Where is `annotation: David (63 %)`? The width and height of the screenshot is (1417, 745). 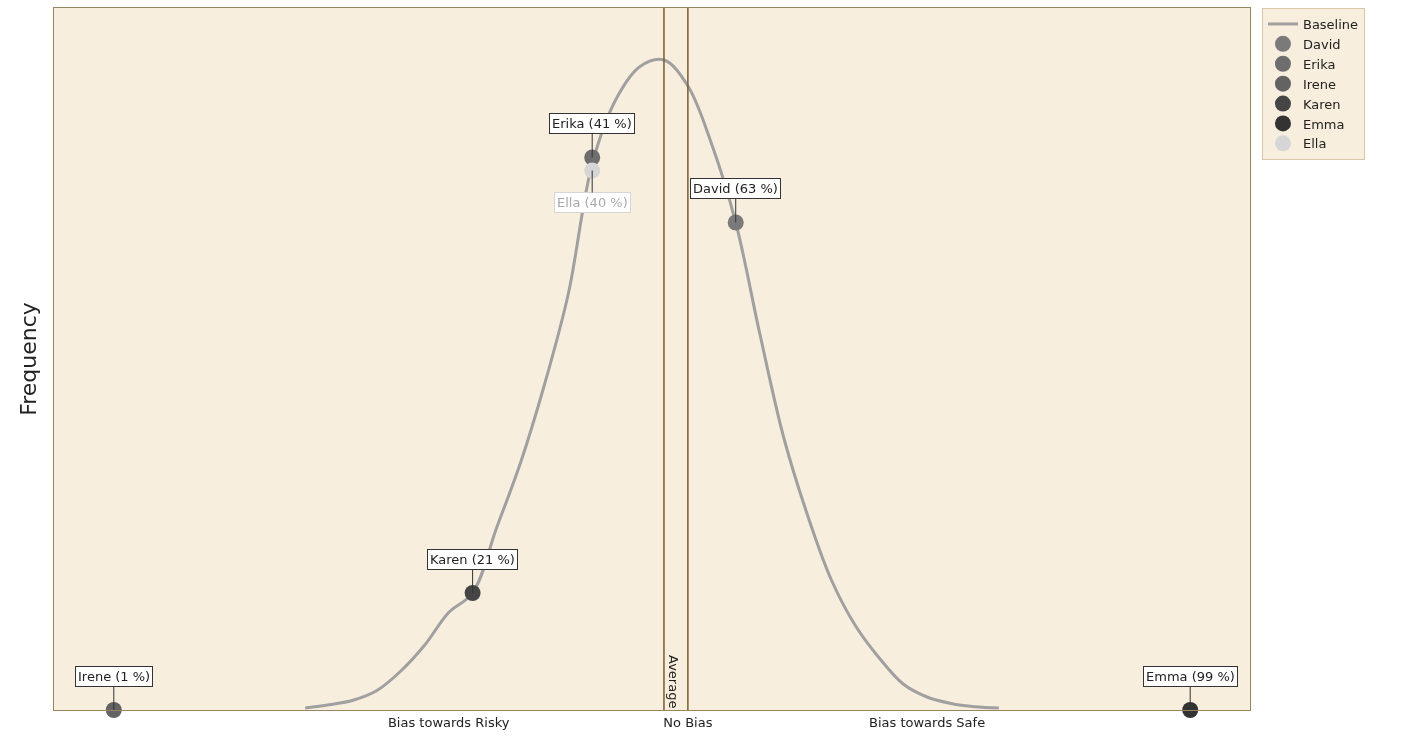
annotation: David (63 %) is located at coordinates (735, 188).